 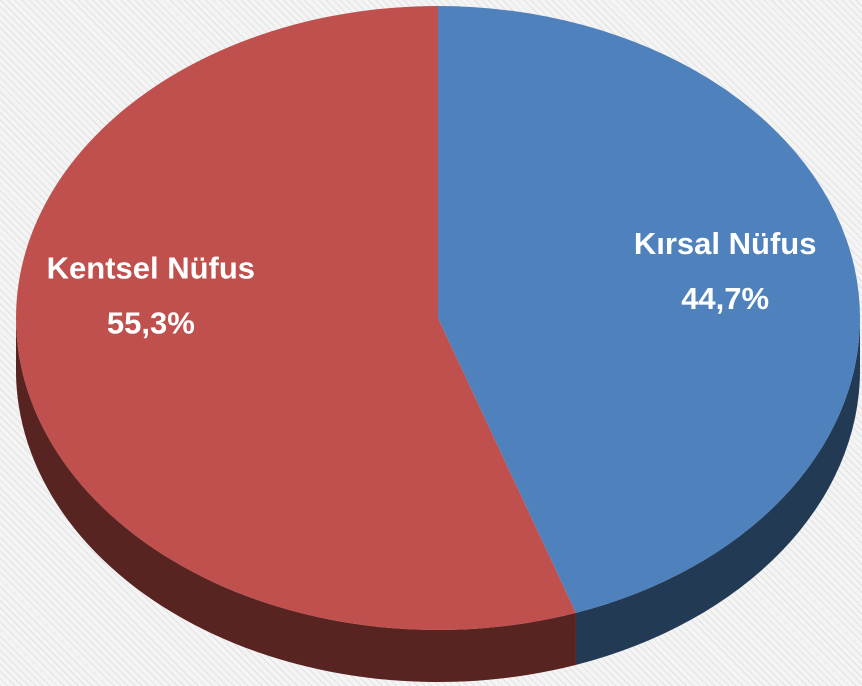 What do you see at coordinates (725, 298) in the screenshot?
I see `slice-value-label: 44,7%` at bounding box center [725, 298].